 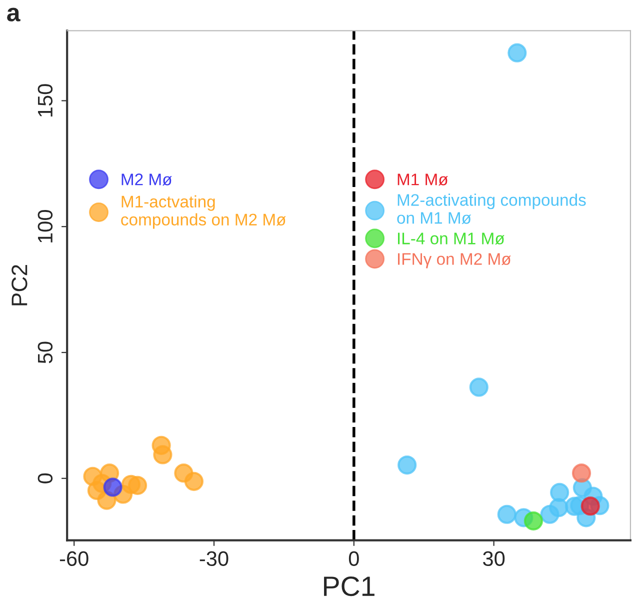 What do you see at coordinates (45, 478) in the screenshot?
I see `y-tick-label: 0` at bounding box center [45, 478].